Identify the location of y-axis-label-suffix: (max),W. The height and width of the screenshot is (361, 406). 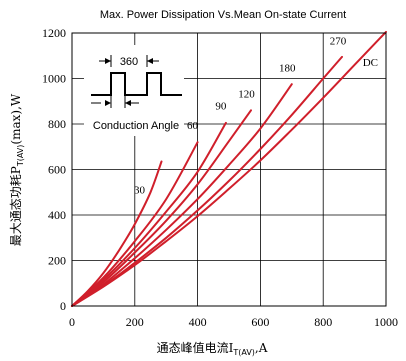
(16, 118).